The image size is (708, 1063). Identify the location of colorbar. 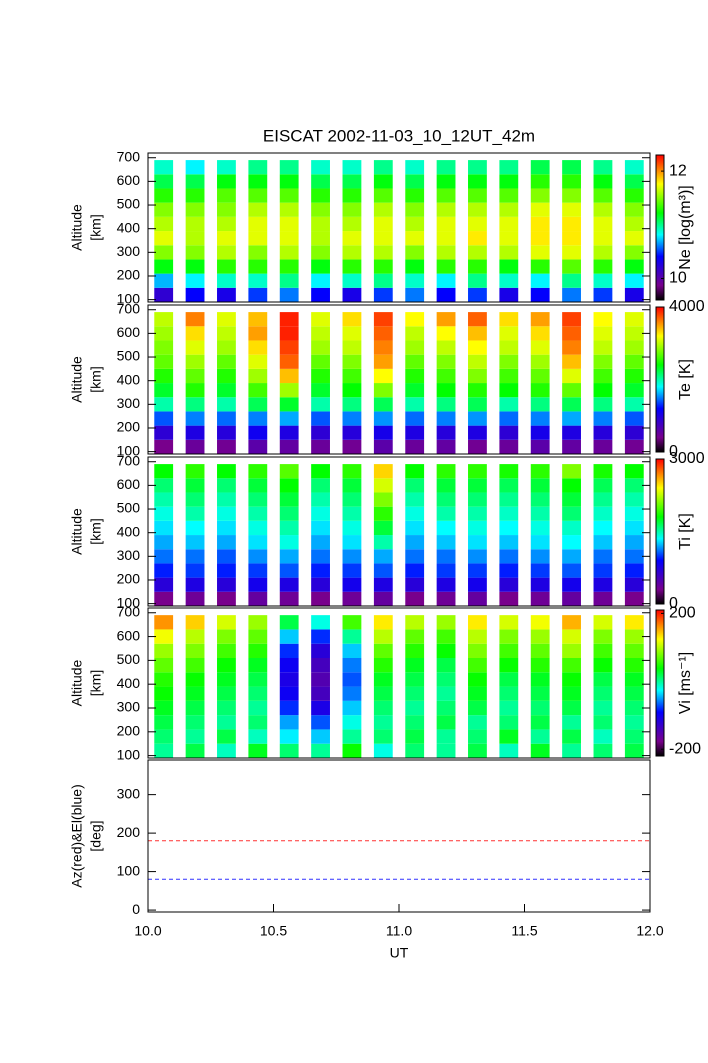
(660, 531).